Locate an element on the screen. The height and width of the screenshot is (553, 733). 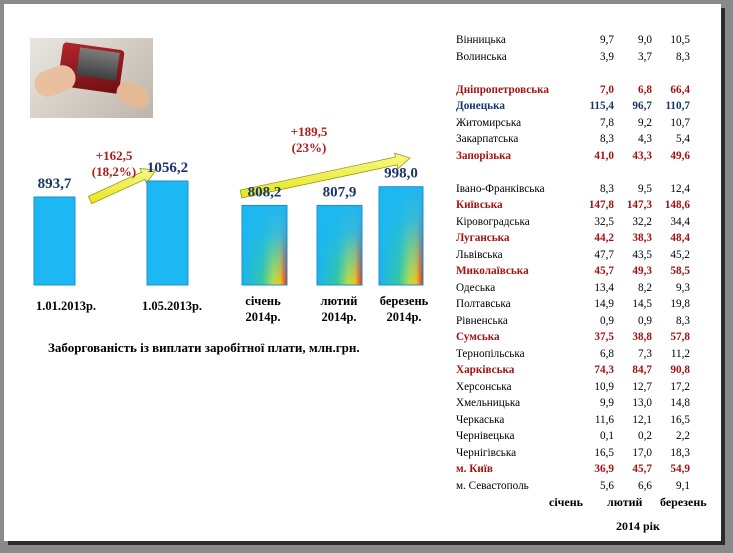
category-label: березень 2014р. is located at coordinates (404, 309).